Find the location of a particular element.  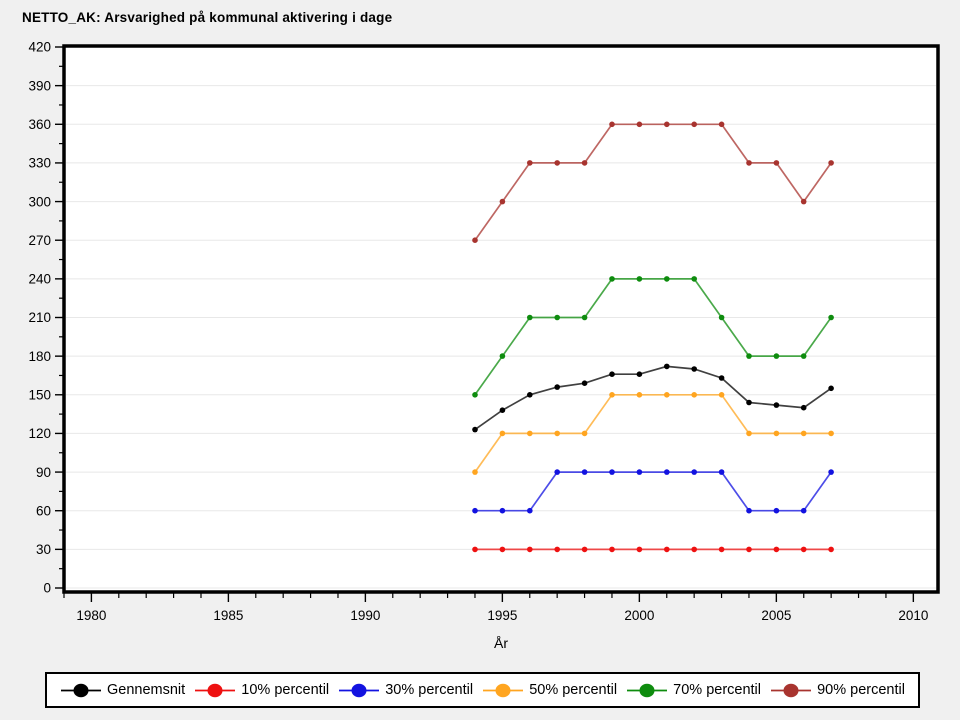

svg-text: 30 is located at coordinates (43, 549).